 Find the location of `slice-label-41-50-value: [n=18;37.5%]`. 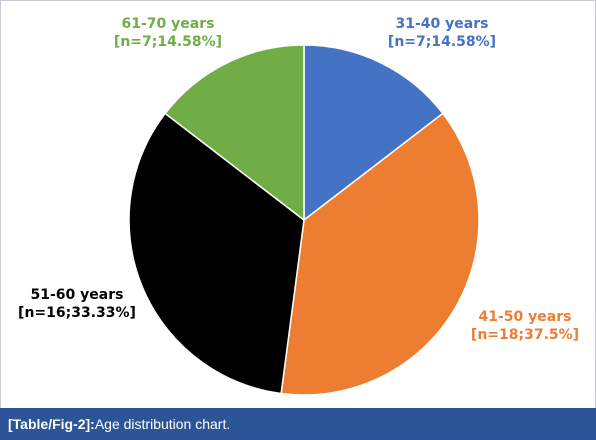

slice-label-41-50-value: [n=18;37.5%] is located at coordinates (525, 335).